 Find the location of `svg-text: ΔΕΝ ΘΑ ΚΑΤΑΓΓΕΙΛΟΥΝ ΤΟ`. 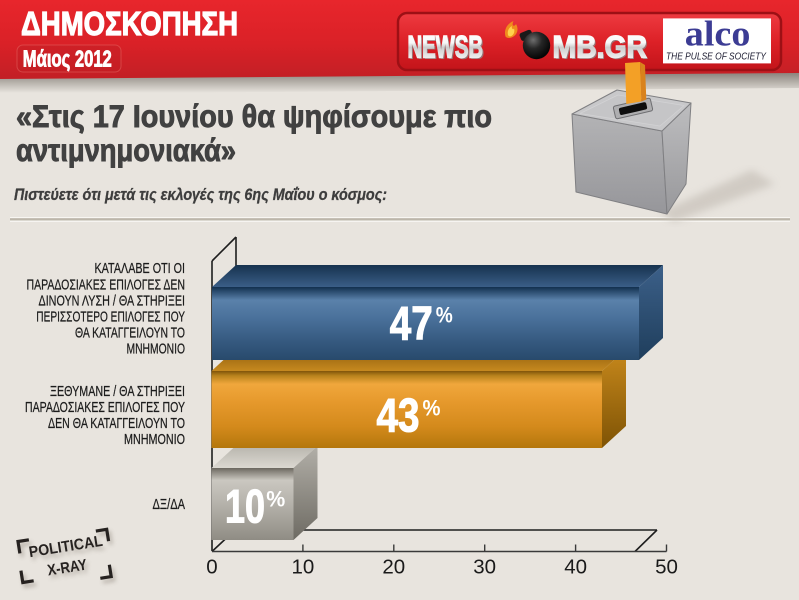

svg-text: ΔΕΝ ΘΑ ΚΑΤΑΓΓΕΙΛΟΥΝ ΤΟ is located at coordinates (116, 423).